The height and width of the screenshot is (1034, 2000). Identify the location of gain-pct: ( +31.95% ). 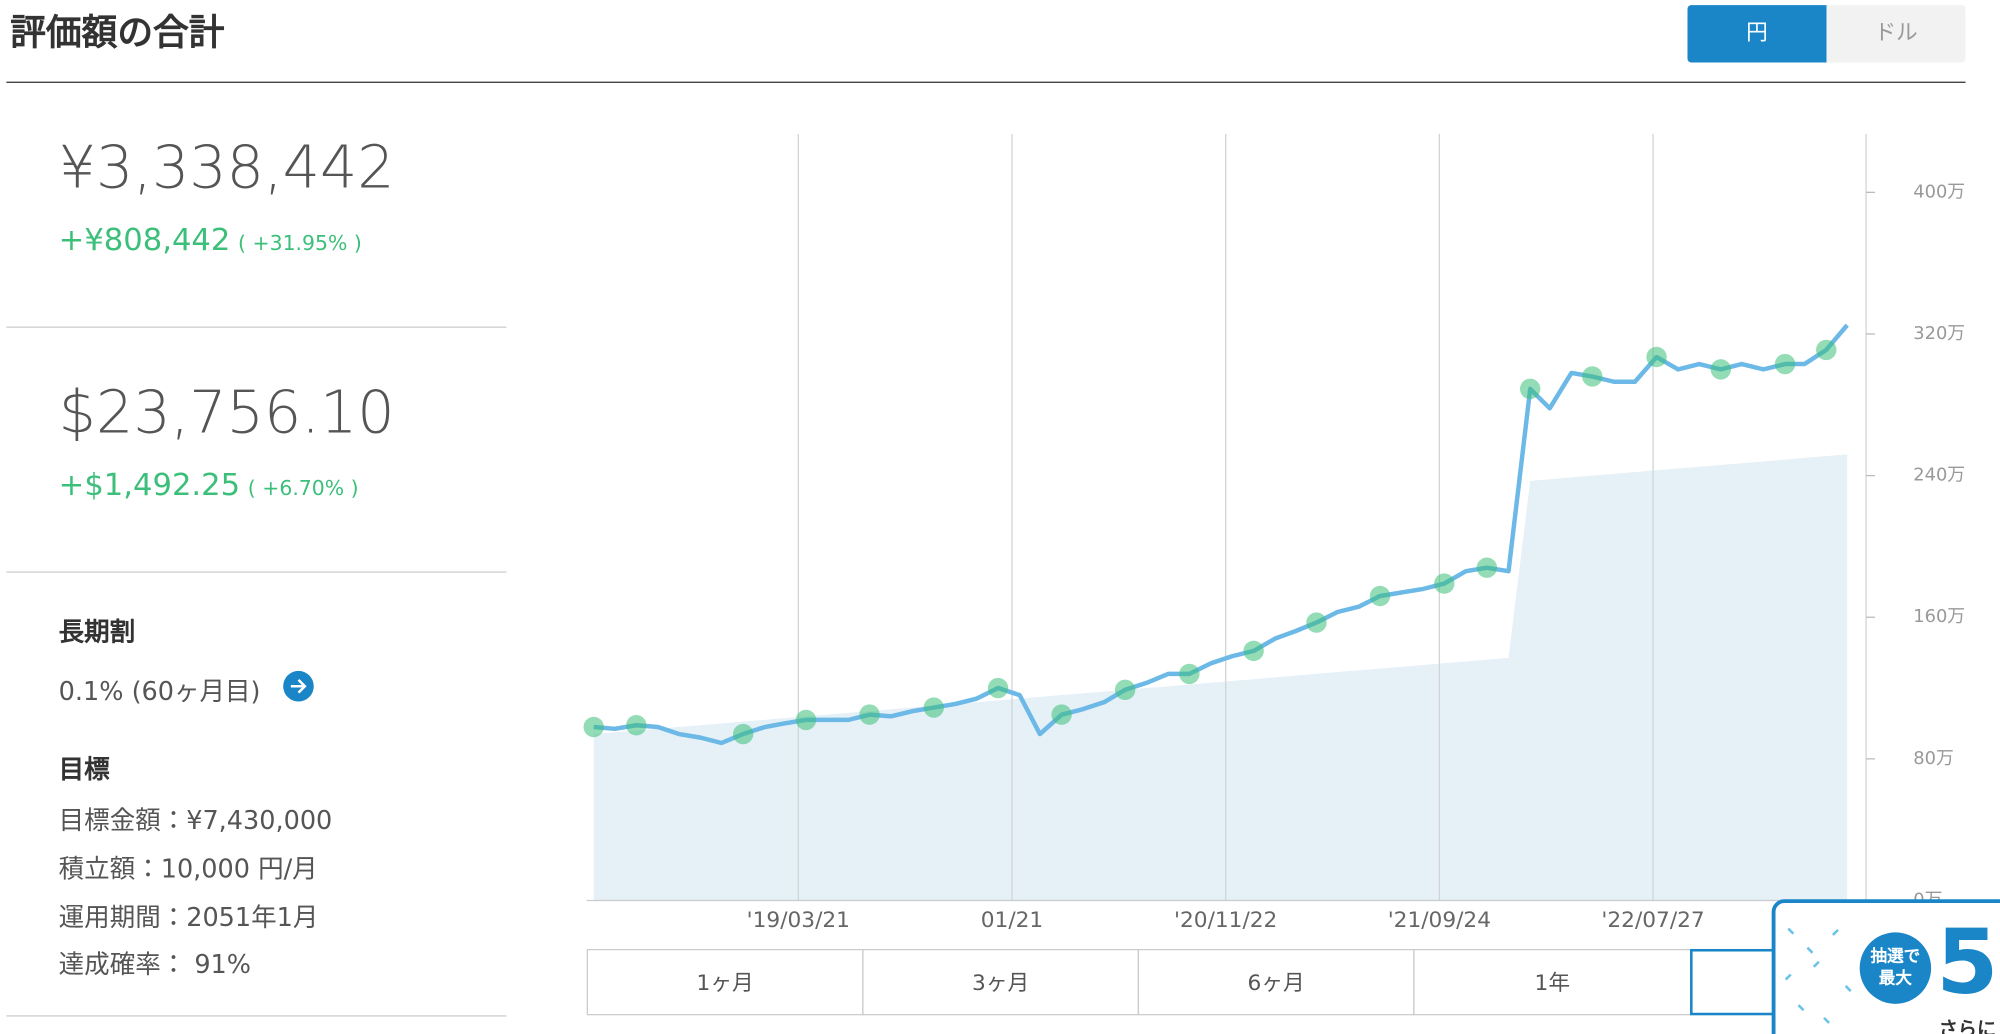
(300, 243).